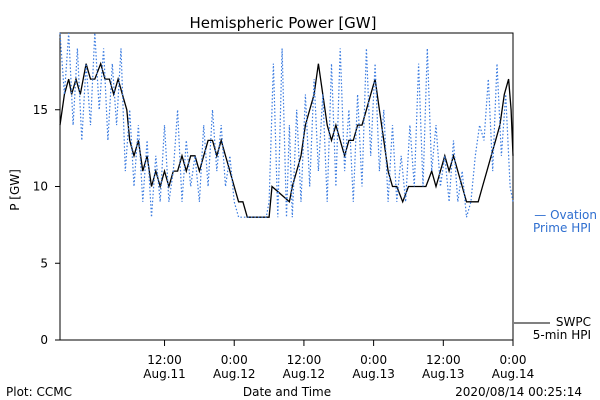  I want to click on y-tick-label: 15, so click(40, 110).